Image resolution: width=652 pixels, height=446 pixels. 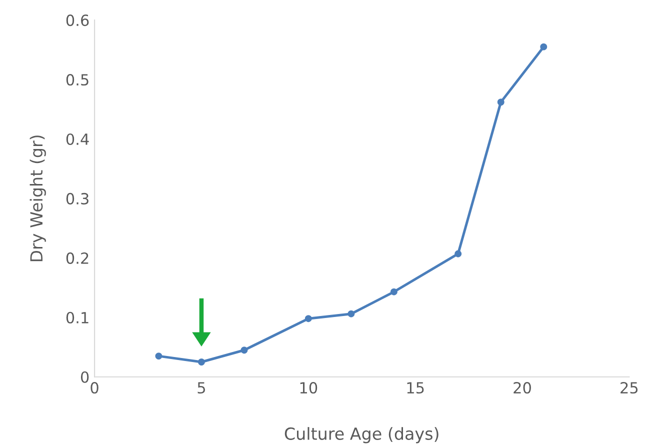 I want to click on x-axis-title: Culture Age (days), so click(x=361, y=435).